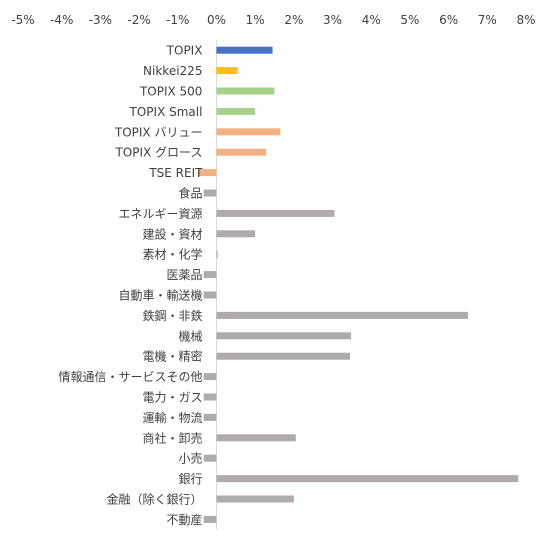  I want to click on category-label: 食品, so click(190, 193).